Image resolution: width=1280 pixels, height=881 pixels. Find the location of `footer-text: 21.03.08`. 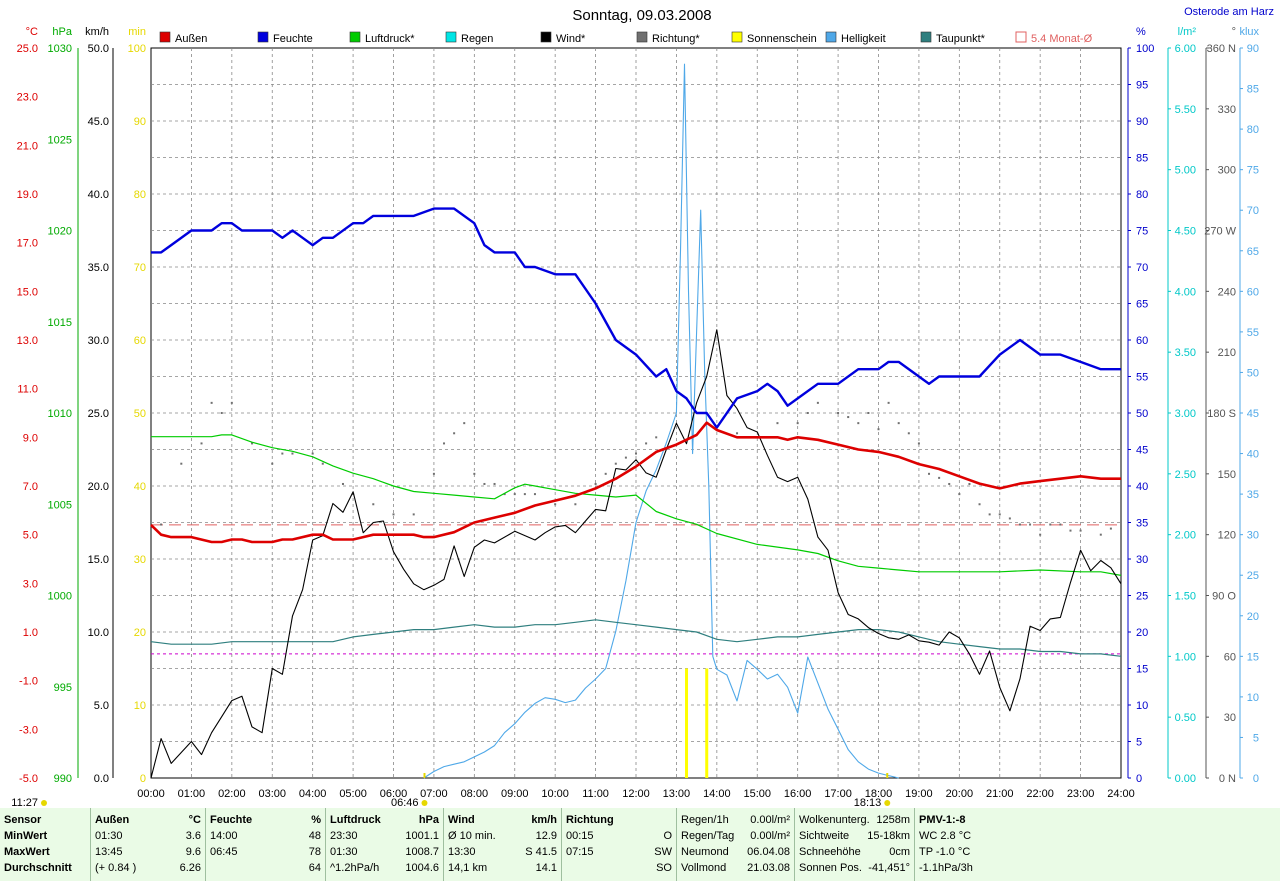

footer-text: 21.03.08 is located at coordinates (768, 868).